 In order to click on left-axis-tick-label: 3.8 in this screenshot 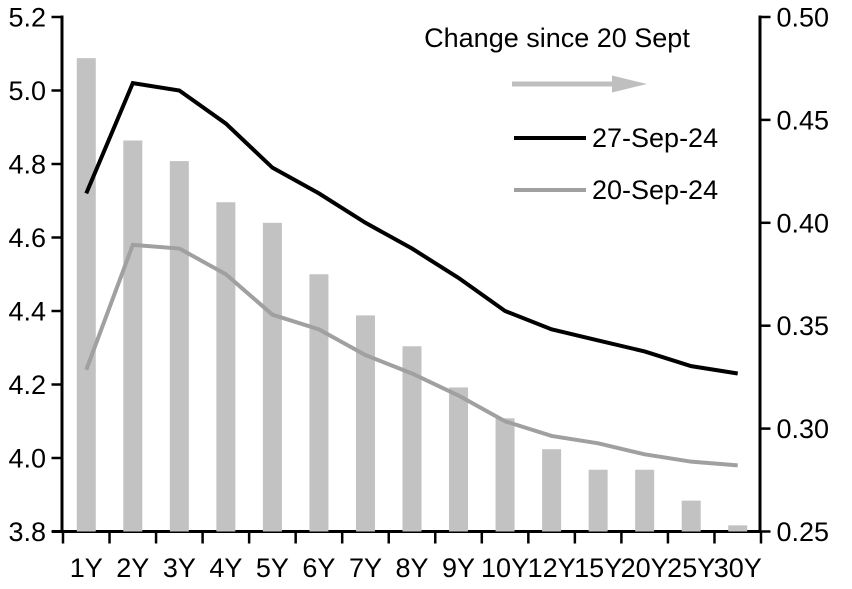, I will do `click(27, 532)`.